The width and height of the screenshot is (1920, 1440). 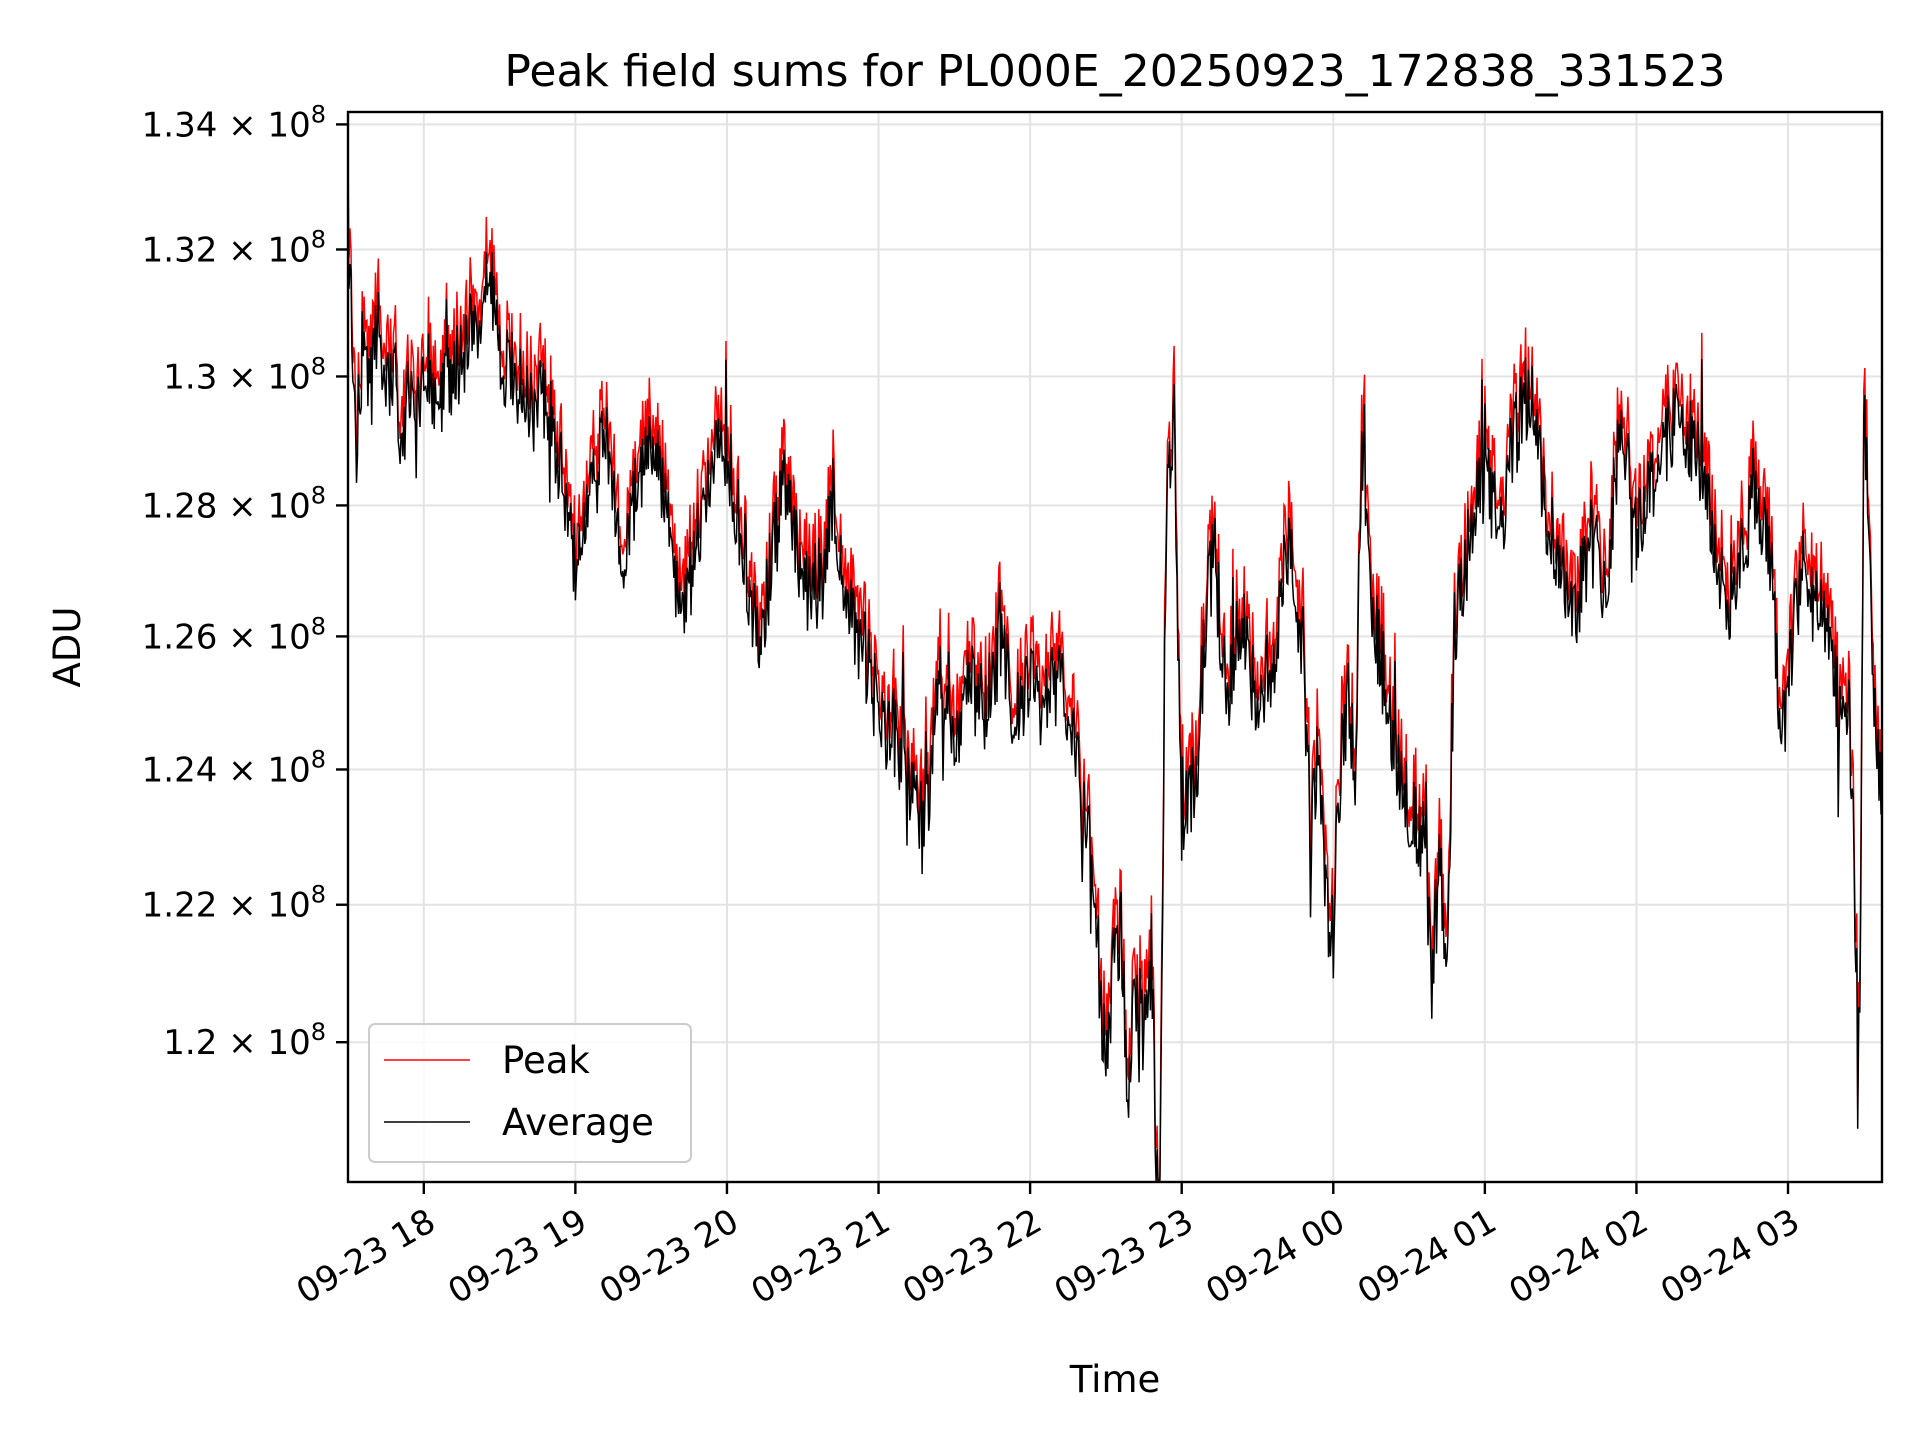 What do you see at coordinates (244, 1040) in the screenshot?
I see `y-tick-label: 1.2 × 108` at bounding box center [244, 1040].